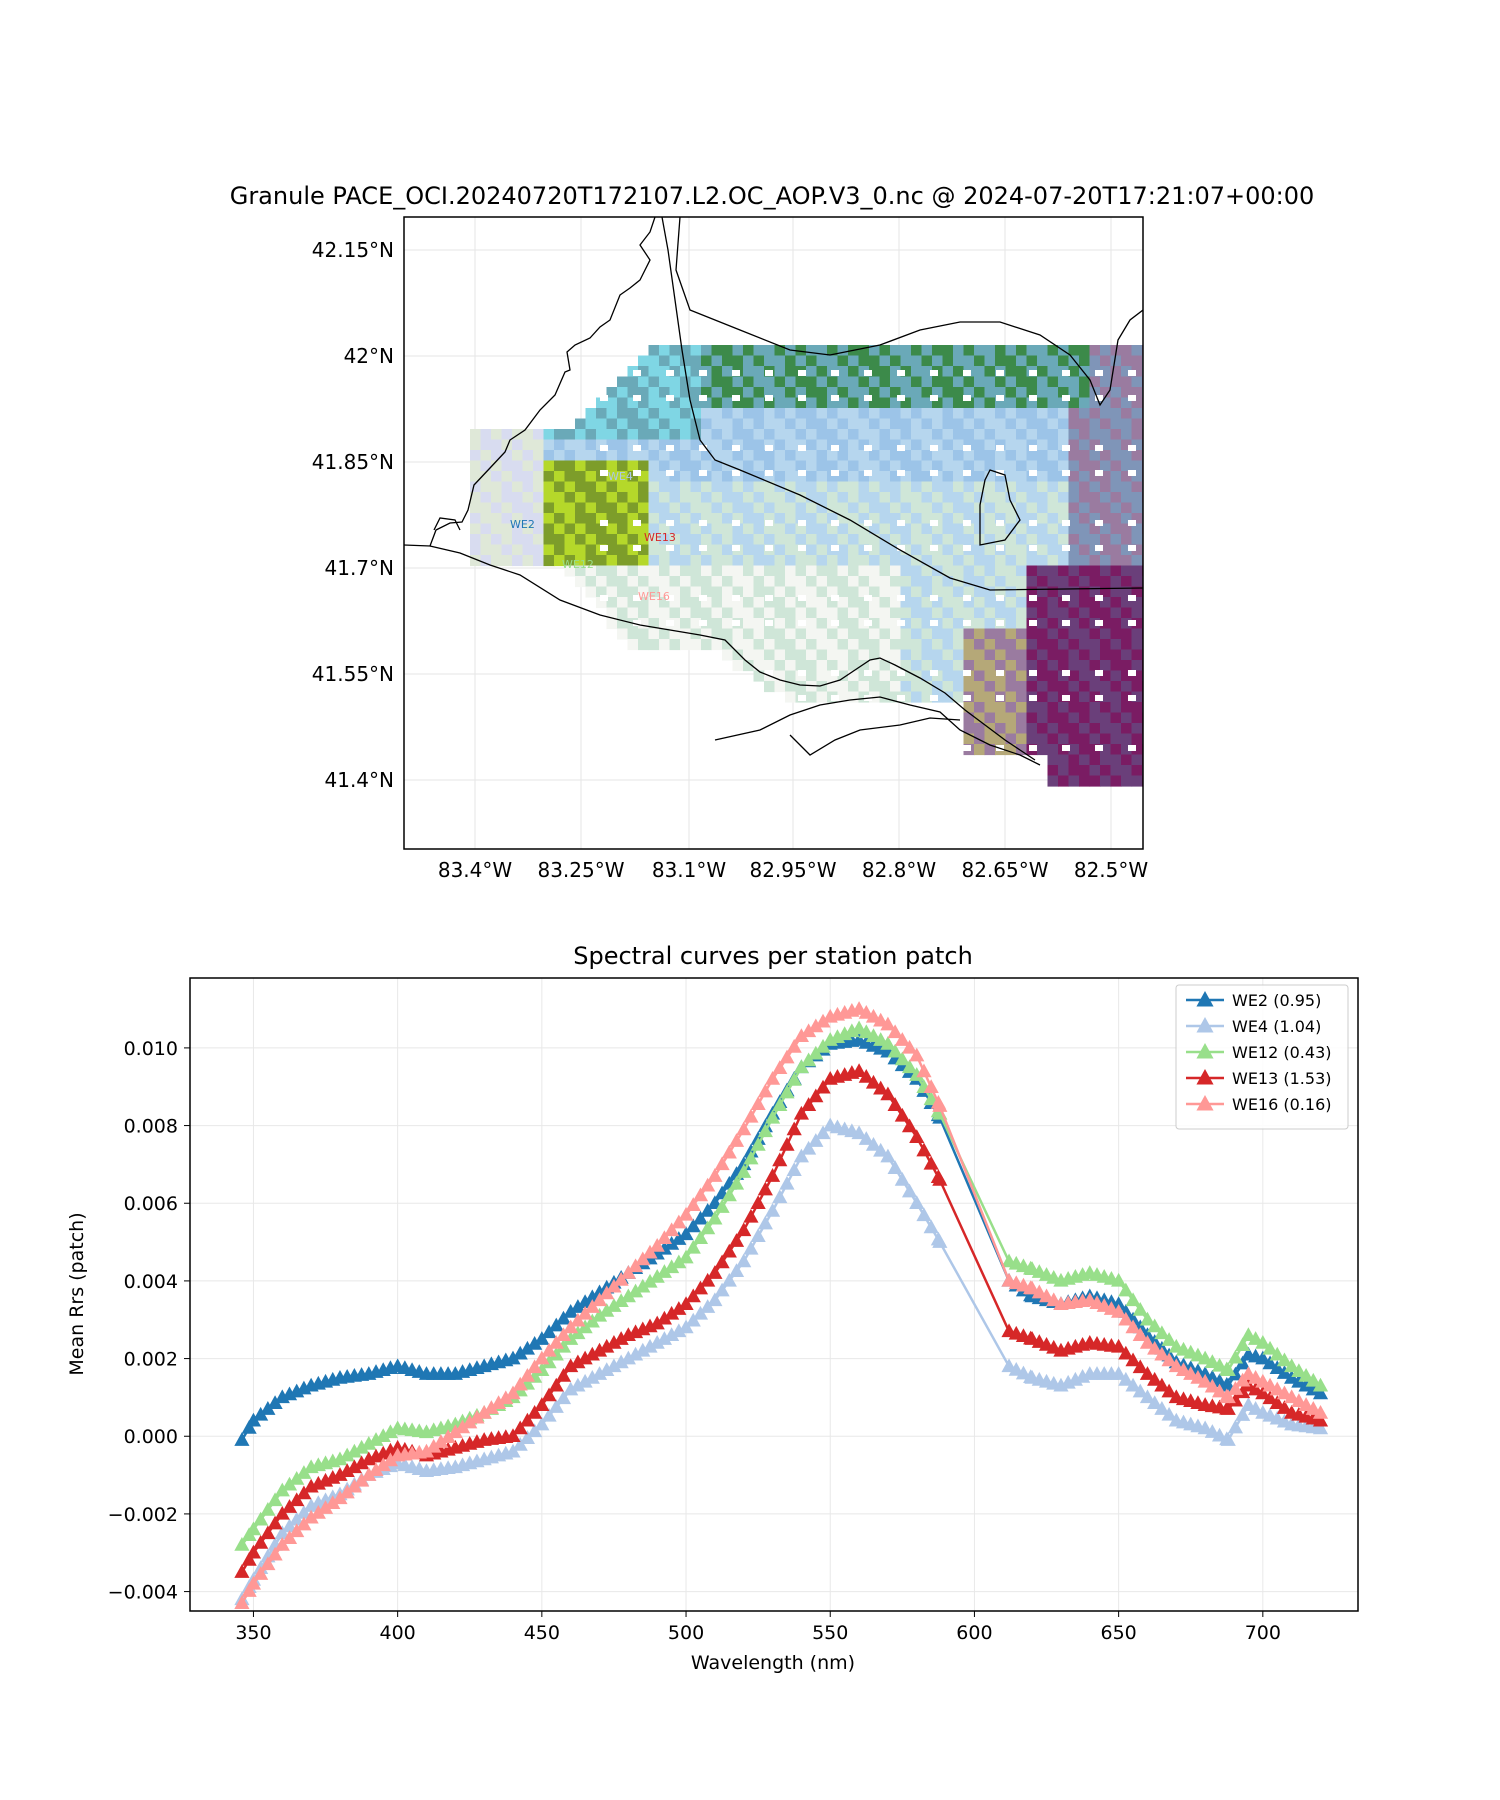 The width and height of the screenshot is (1500, 1800). What do you see at coordinates (1276, 1026) in the screenshot?
I see `legend-label: WE4 (1.04)` at bounding box center [1276, 1026].